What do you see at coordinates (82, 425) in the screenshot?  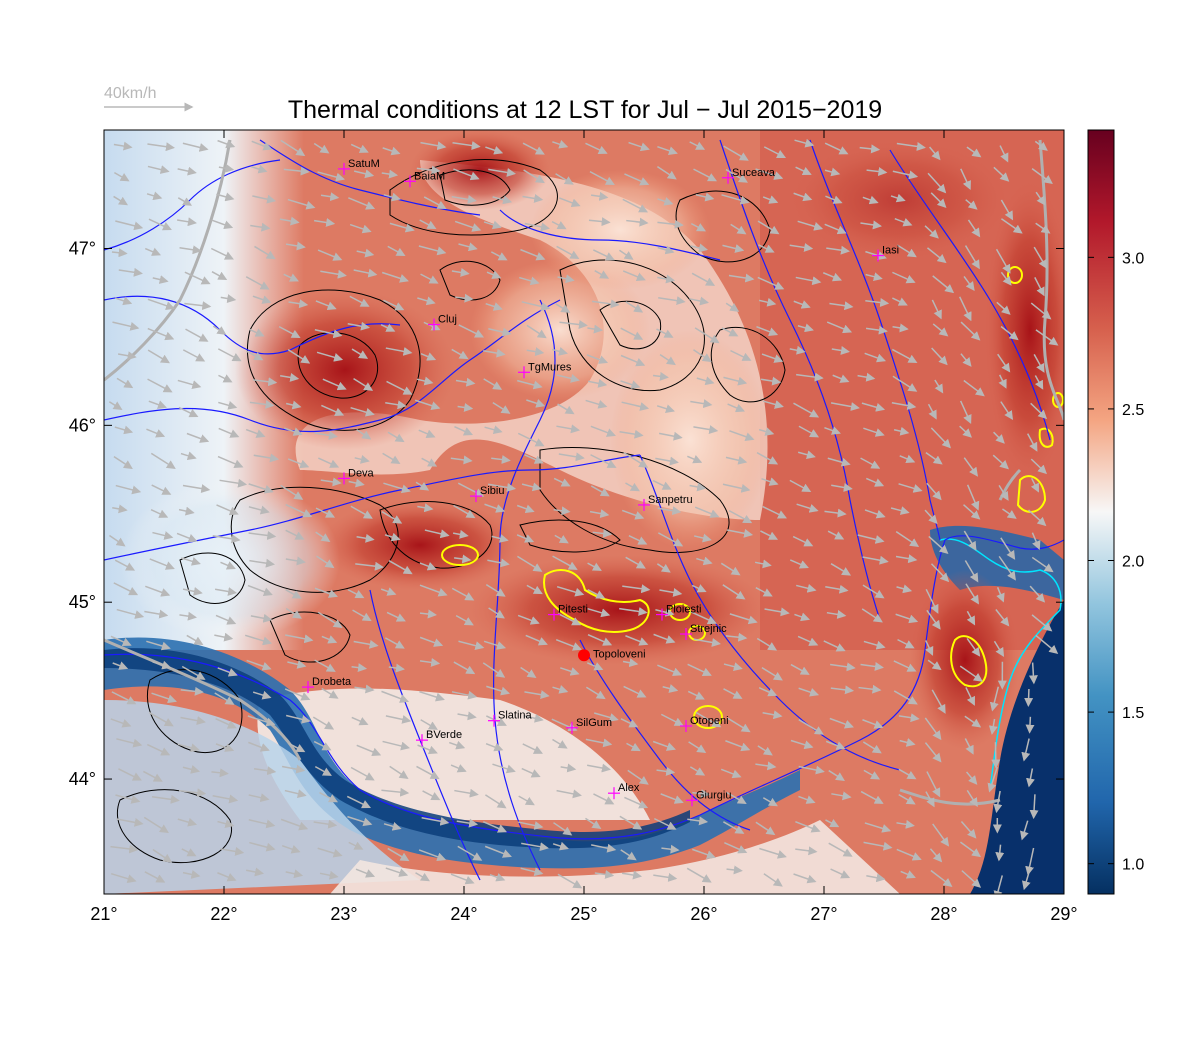 I see `y-tick-label: 46°` at bounding box center [82, 425].